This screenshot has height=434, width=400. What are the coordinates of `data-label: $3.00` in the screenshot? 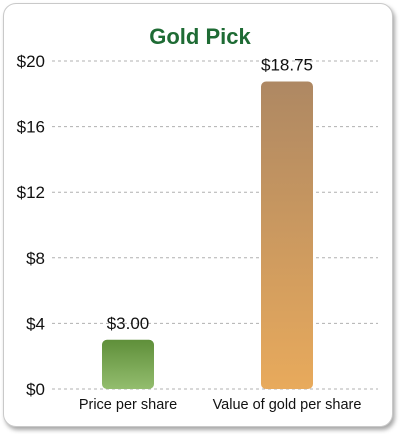 It's located at (128, 323).